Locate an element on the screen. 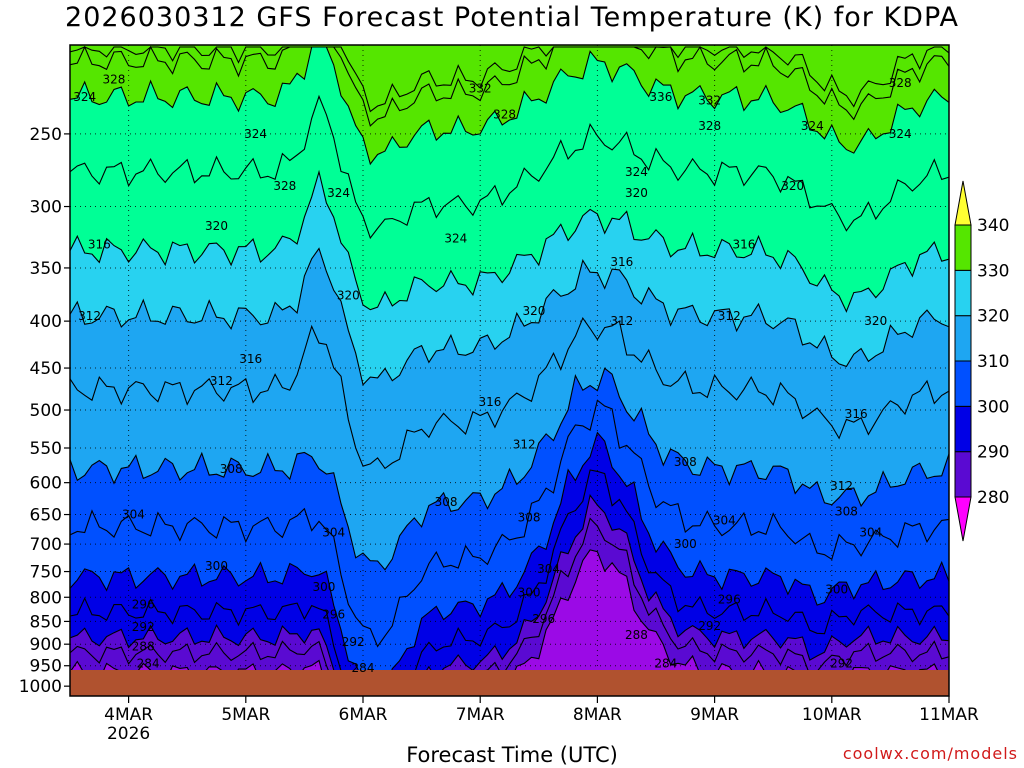 This screenshot has width=1024, height=768. x-axis-label: Forecast Time (UTC) is located at coordinates (512, 755).